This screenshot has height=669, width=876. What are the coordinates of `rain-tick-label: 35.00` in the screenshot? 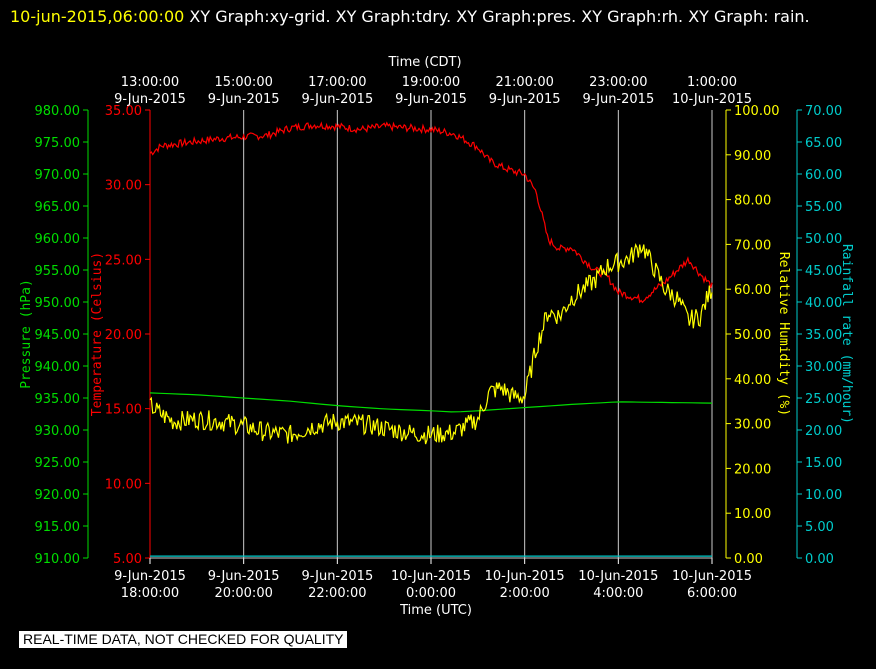 It's located at (823, 335).